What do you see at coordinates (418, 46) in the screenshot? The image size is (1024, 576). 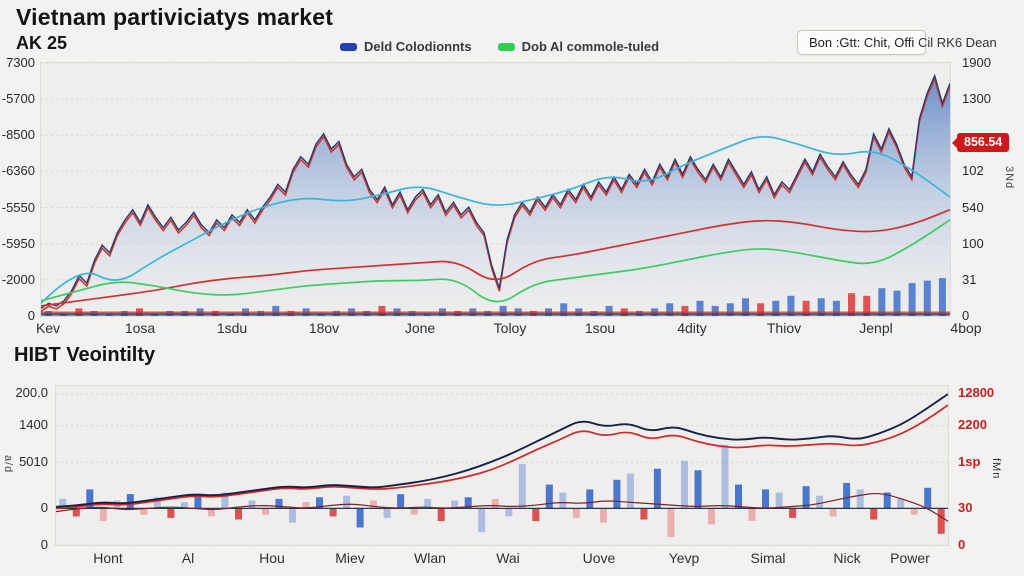 I see `legend-label-blue: Deld Colodionnts` at bounding box center [418, 46].